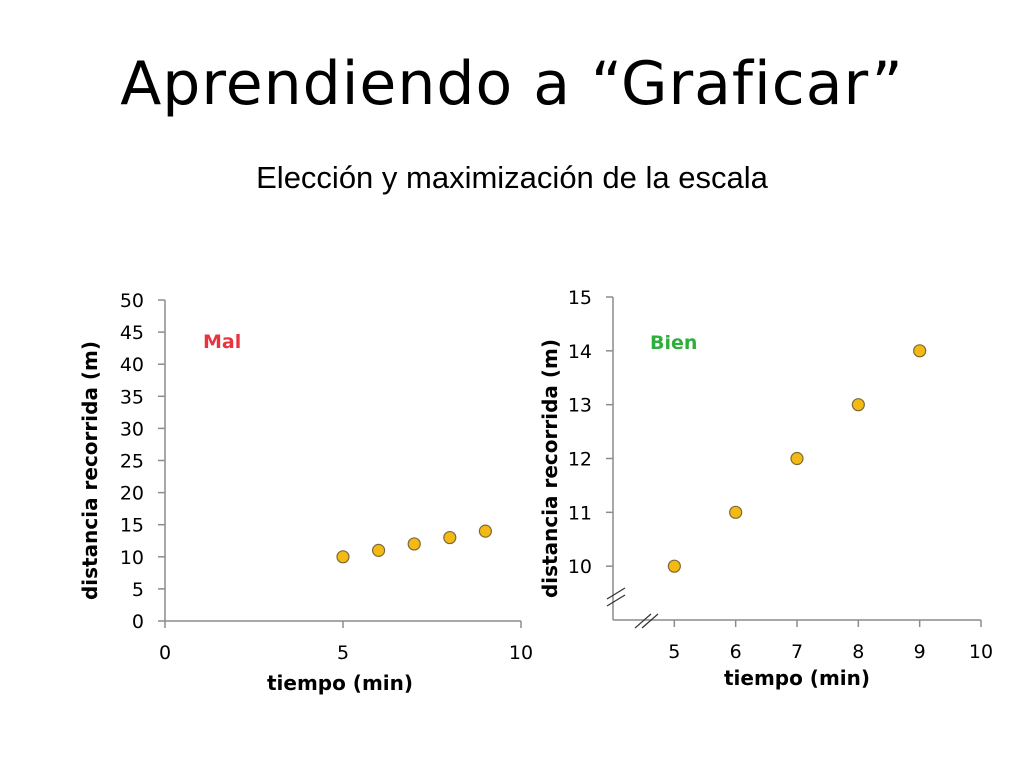  Describe the element at coordinates (132, 365) in the screenshot. I see `y-tick-label: 40` at that location.